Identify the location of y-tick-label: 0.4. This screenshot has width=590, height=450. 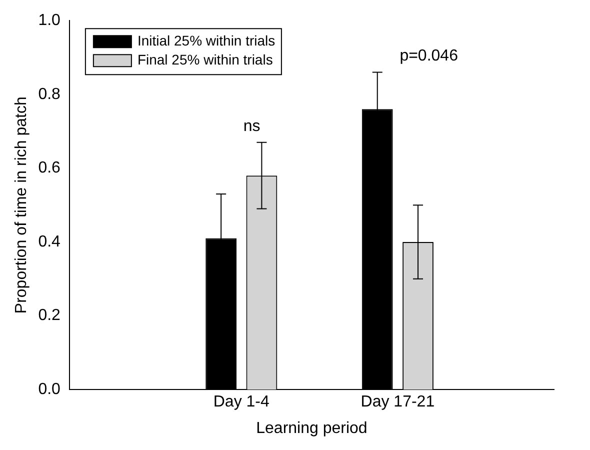
(49, 241).